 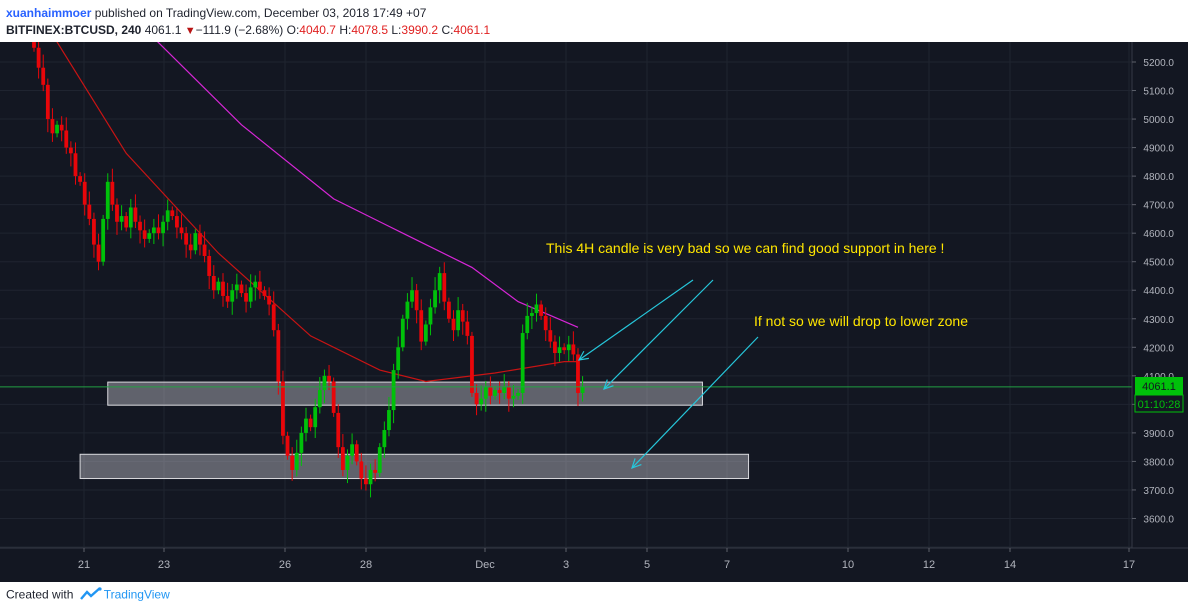 I want to click on price-tick-label: 4500.0, so click(x=1158, y=263).